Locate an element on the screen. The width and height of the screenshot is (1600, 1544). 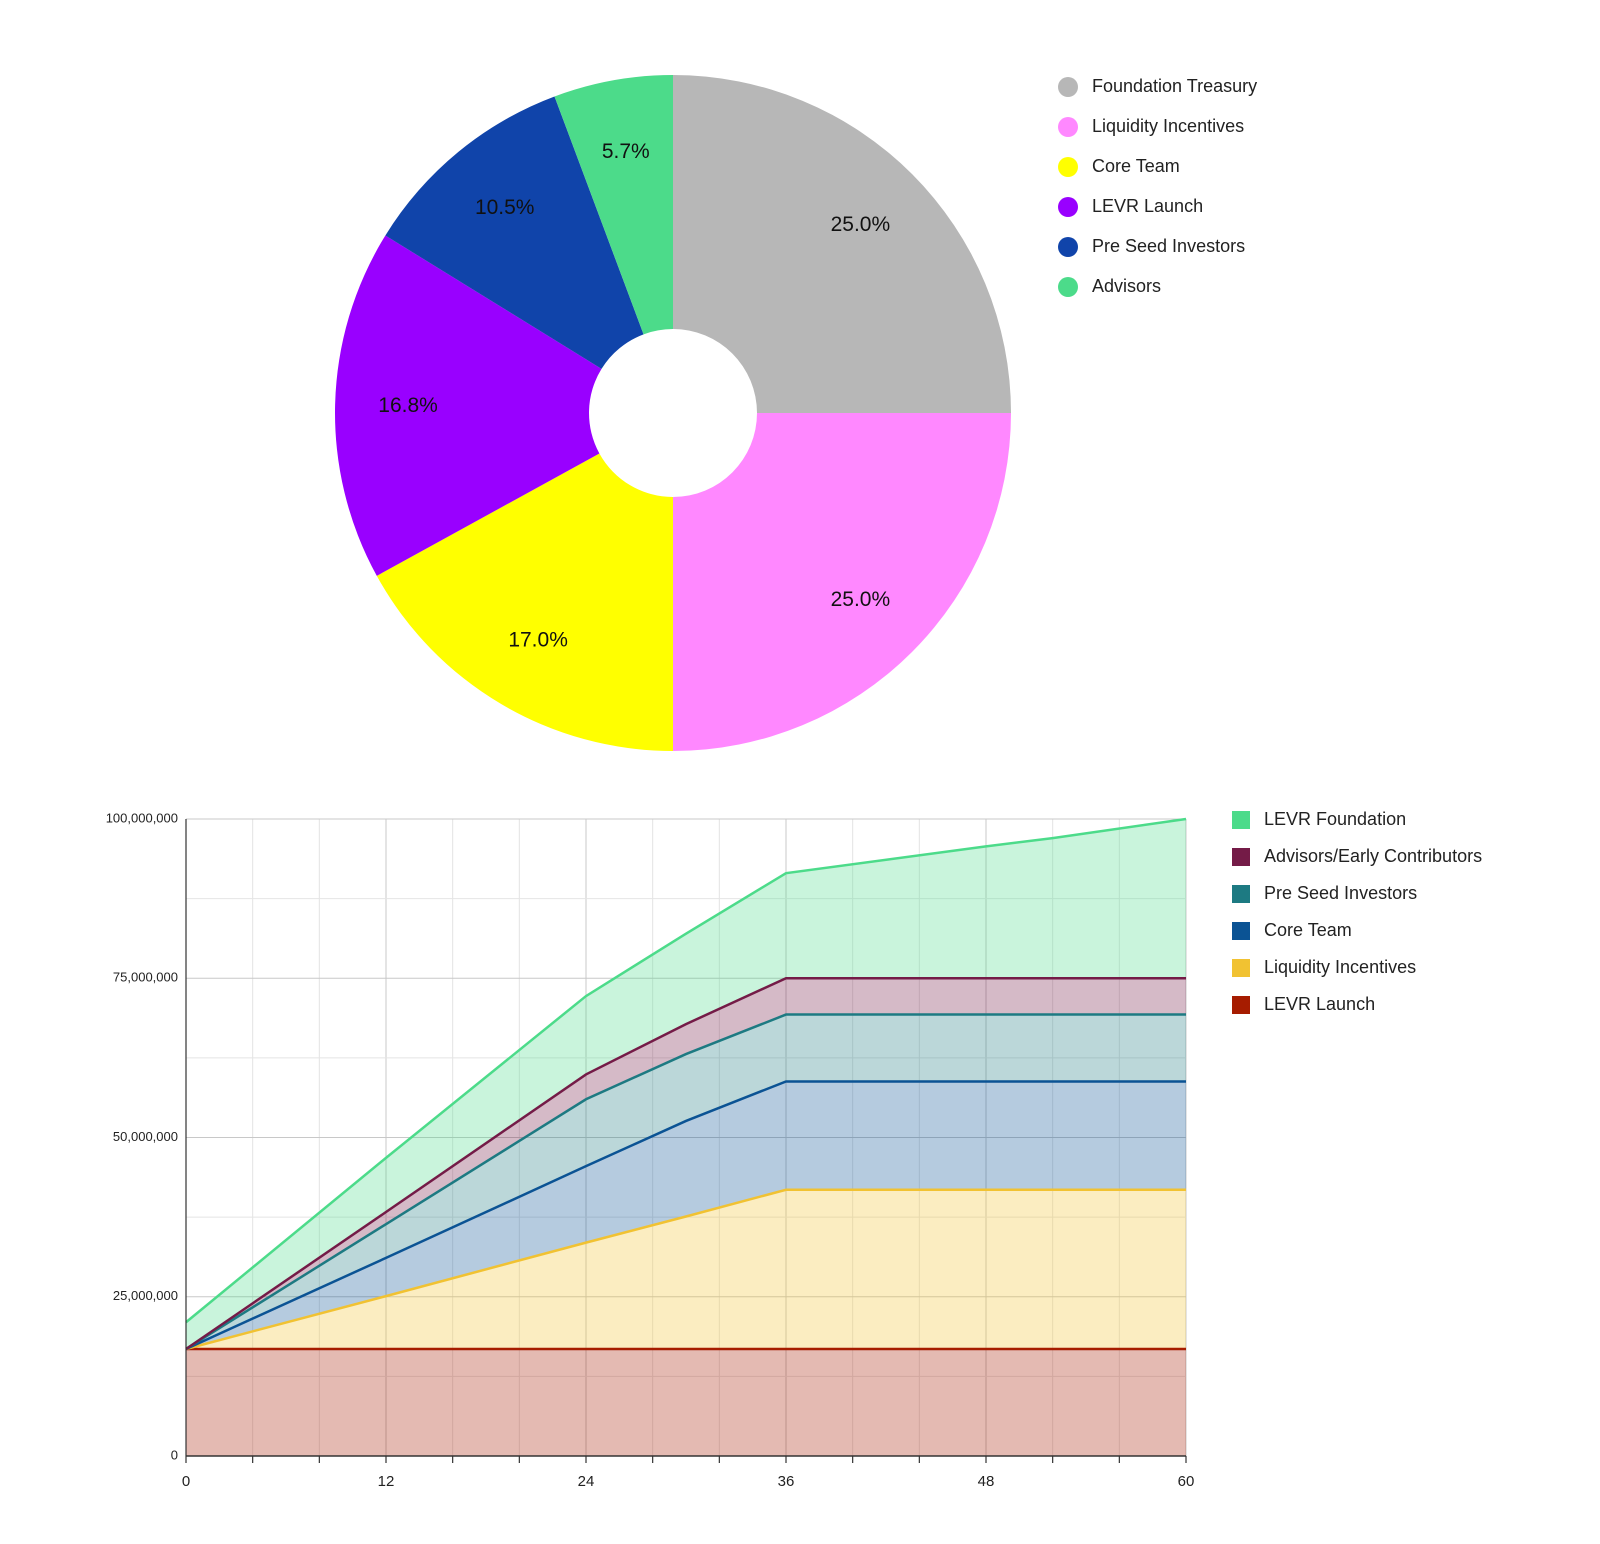
pie-slice-levr-launch is located at coordinates (468, 405).